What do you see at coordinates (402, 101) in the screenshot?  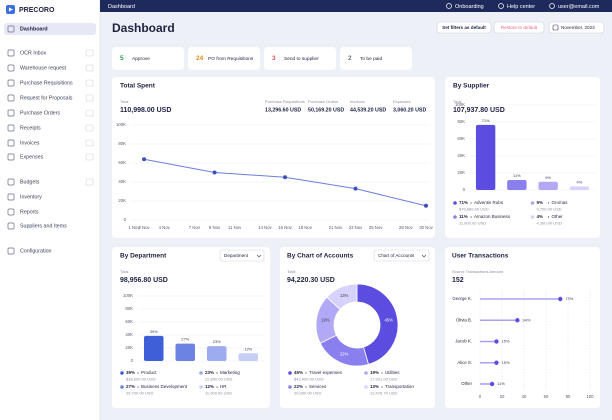 I see `label: Expenses` at bounding box center [402, 101].